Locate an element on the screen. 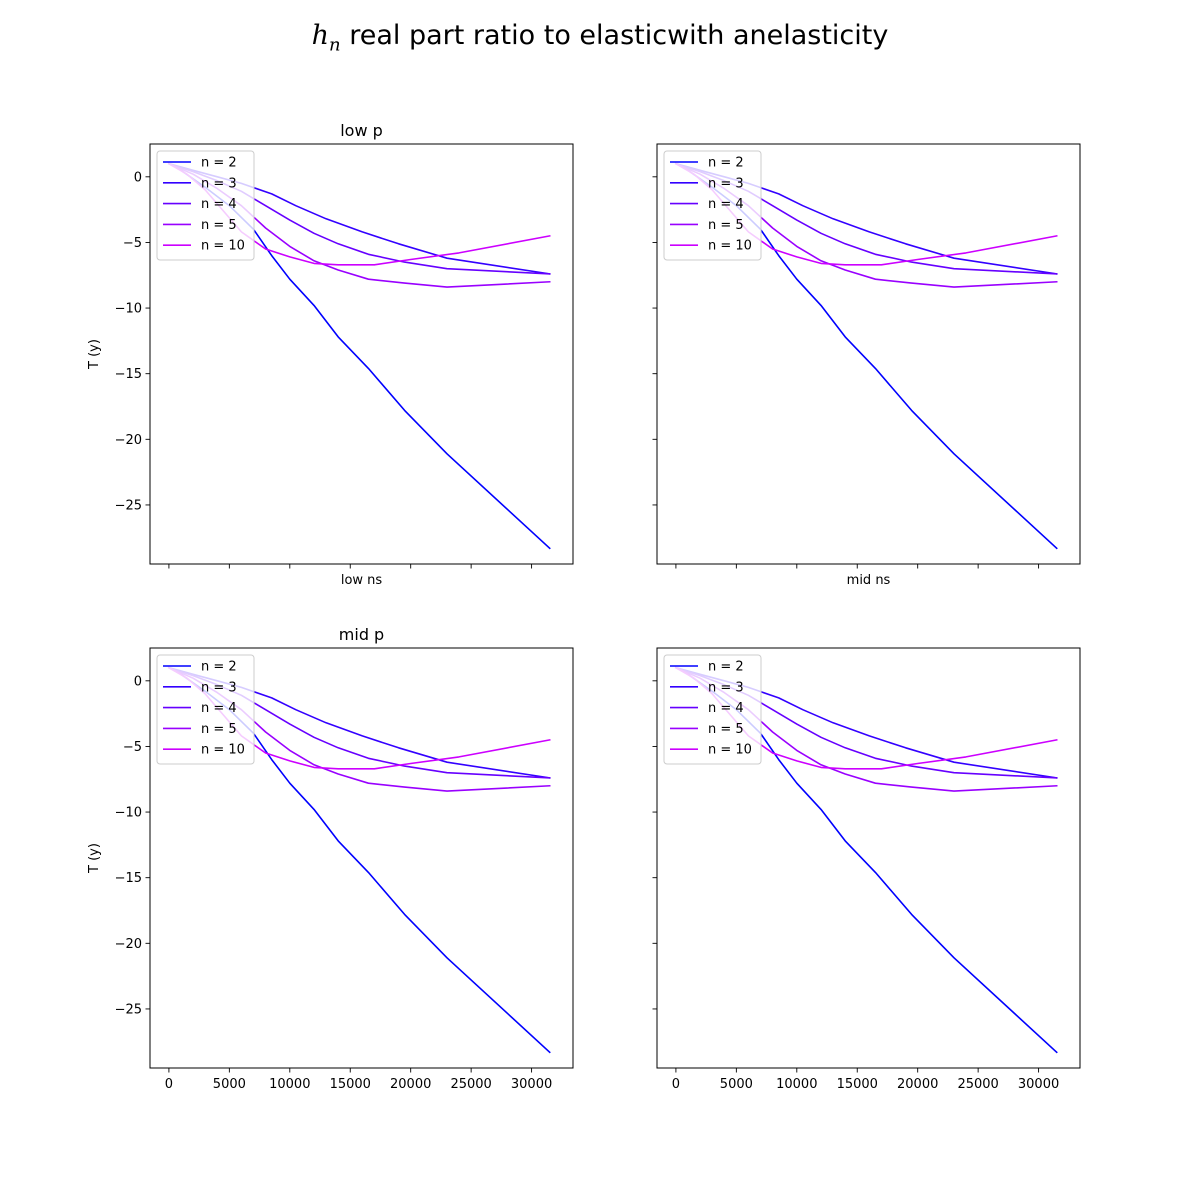 This screenshot has height=1200, width=1200. subplot-2: mid ns n = 2 n = 3 n = 4 n = 5 n = 10 is located at coordinates (866, 365).